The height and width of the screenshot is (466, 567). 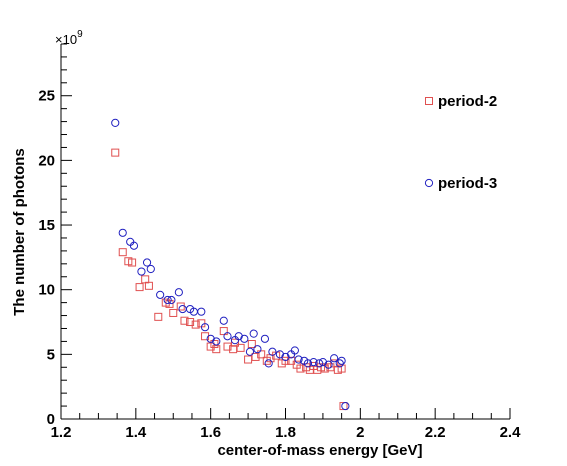 What do you see at coordinates (61, 432) in the screenshot?
I see `x-tick-label: 1.2` at bounding box center [61, 432].